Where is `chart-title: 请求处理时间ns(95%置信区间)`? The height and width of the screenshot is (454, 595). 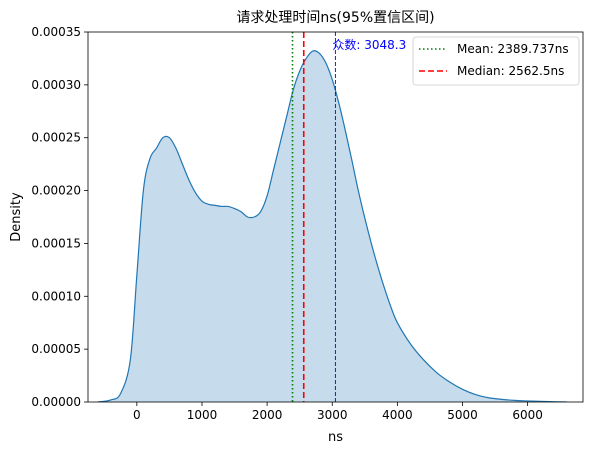
chart-title: 请求处理时间ns(95%置信区间) is located at coordinates (335, 18).